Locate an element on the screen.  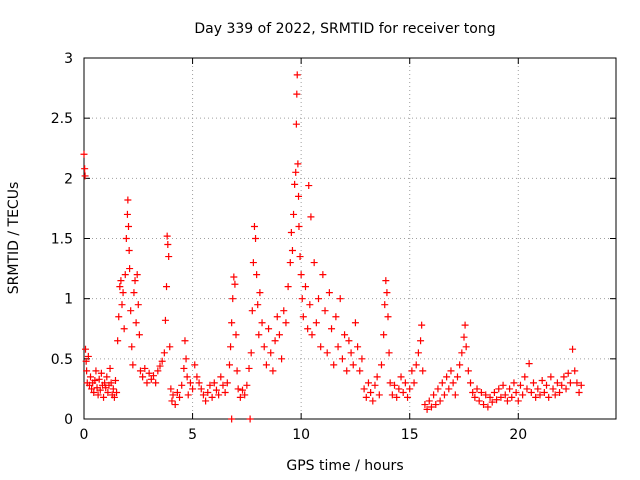
y-axis-label: SRMTID / TECUs is located at coordinates (14, 238).